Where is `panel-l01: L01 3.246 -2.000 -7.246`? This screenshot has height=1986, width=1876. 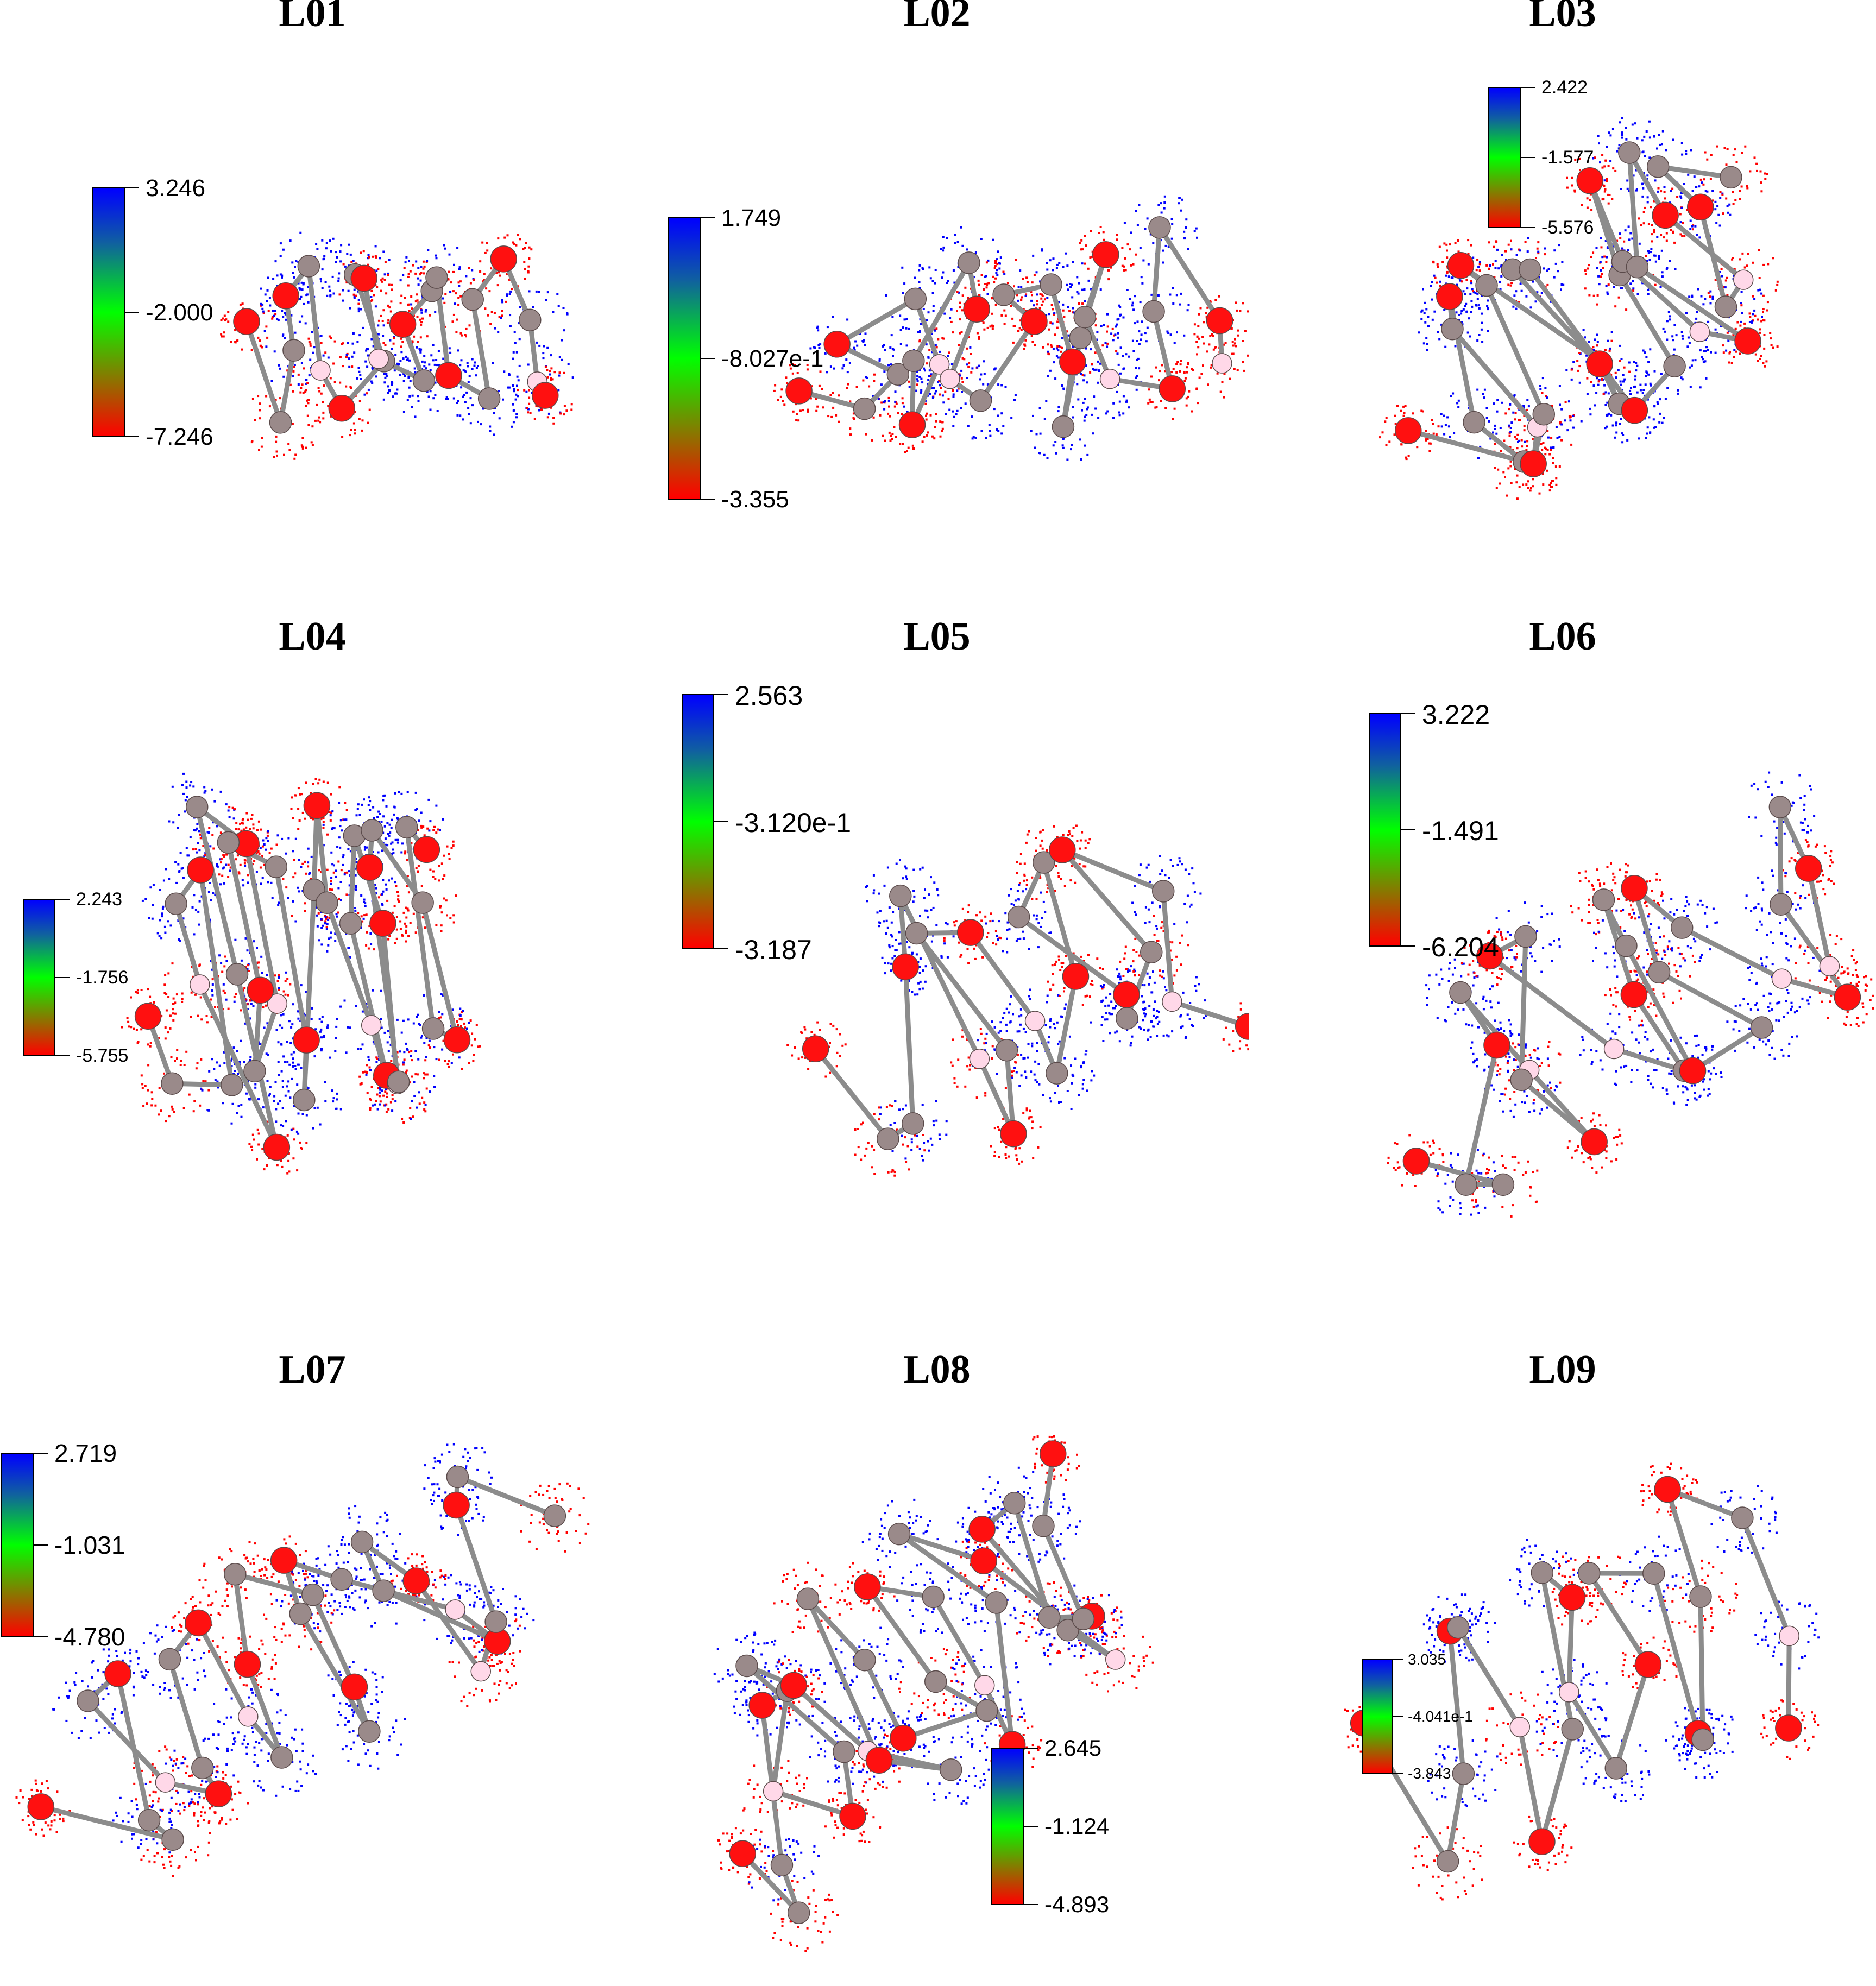 panel-l01: L01 3.246 -2.000 -7.246 is located at coordinates (312, 298).